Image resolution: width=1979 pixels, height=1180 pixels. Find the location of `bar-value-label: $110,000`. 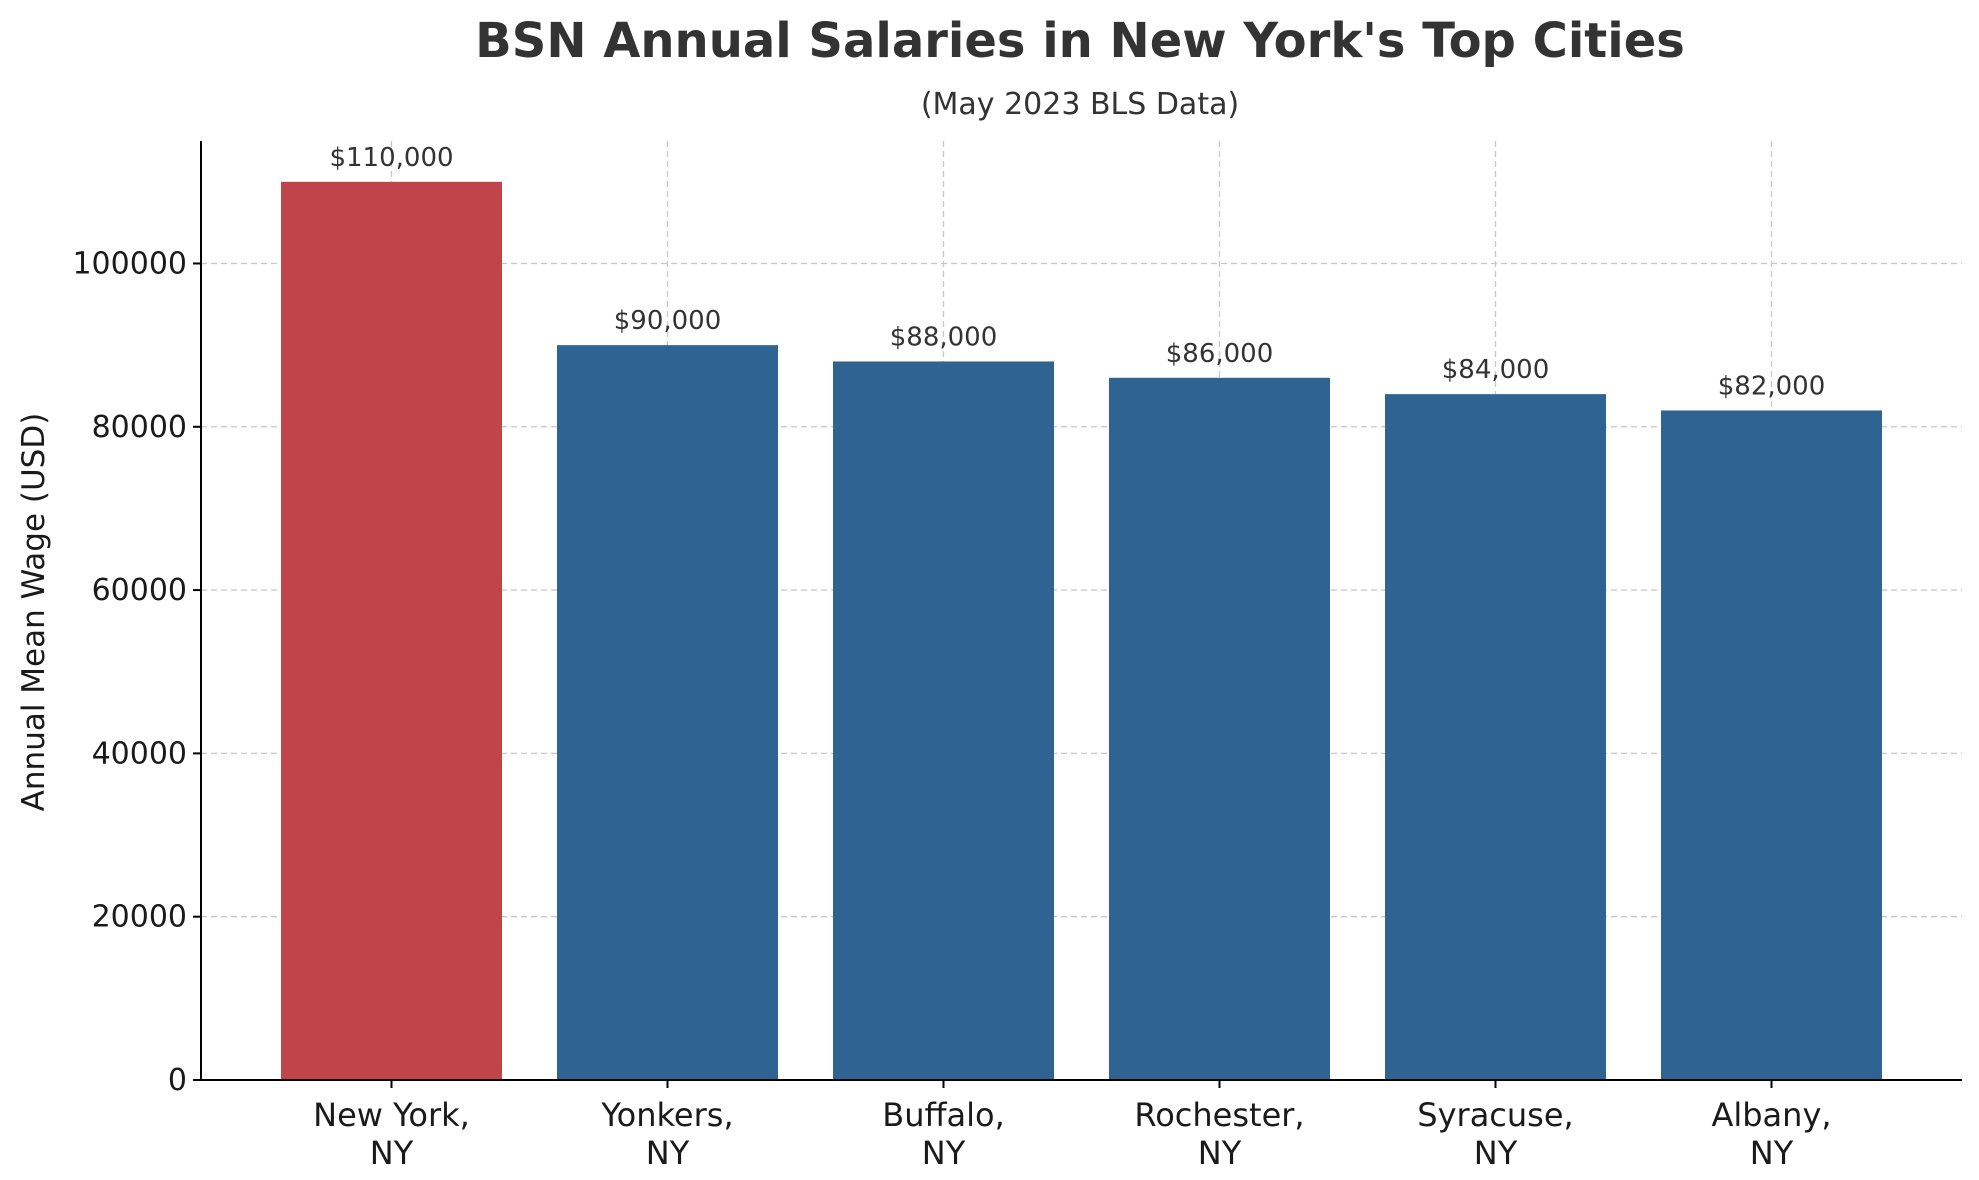

bar-value-label: $110,000 is located at coordinates (391, 158).